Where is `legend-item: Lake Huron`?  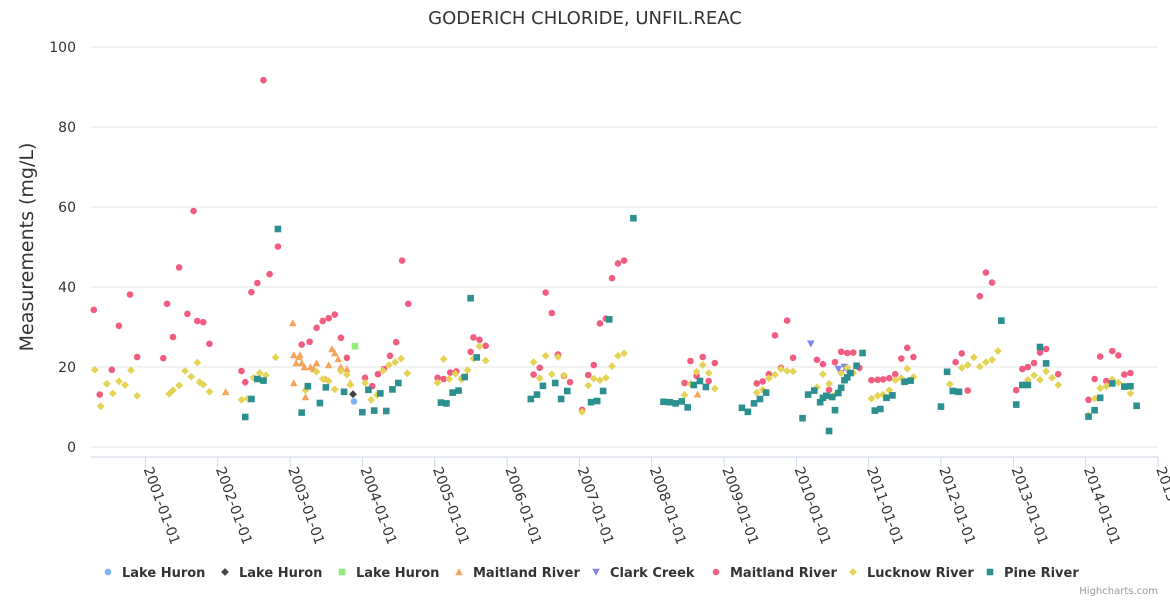
legend-item: Lake Huron is located at coordinates (155, 573).